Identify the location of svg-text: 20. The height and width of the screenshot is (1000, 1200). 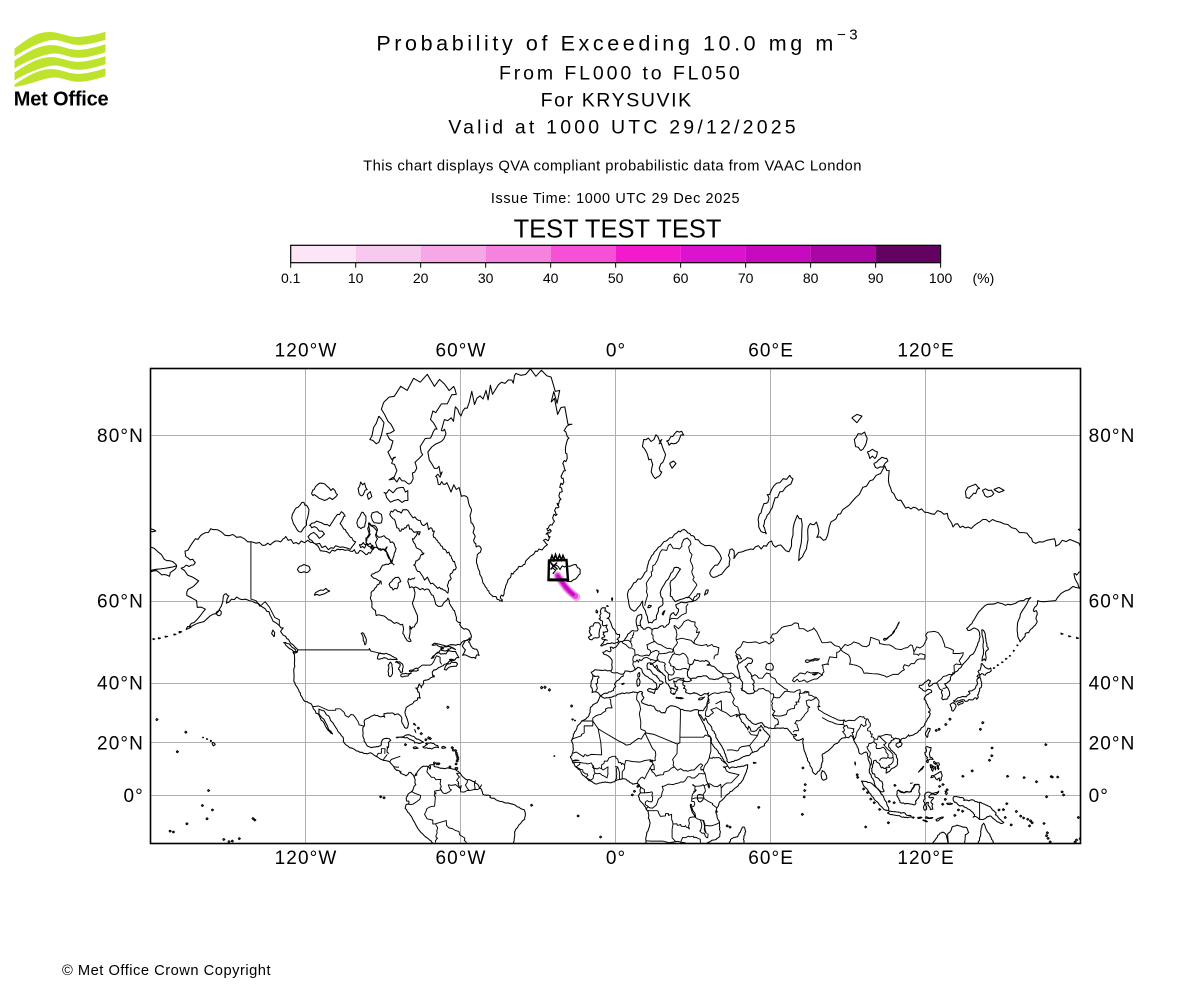
(421, 278).